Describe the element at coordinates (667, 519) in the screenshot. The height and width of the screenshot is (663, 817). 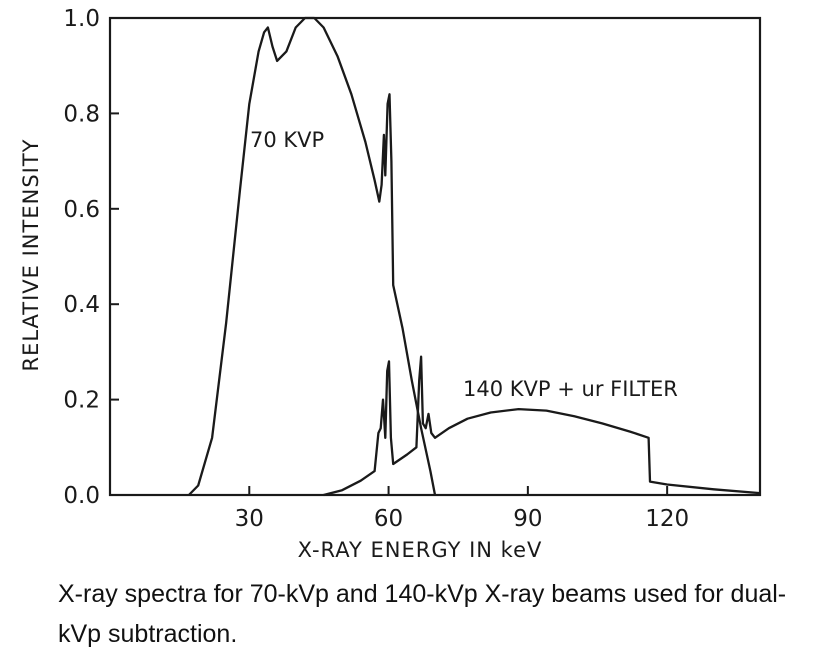
I see `x-tick-label: 120` at that location.